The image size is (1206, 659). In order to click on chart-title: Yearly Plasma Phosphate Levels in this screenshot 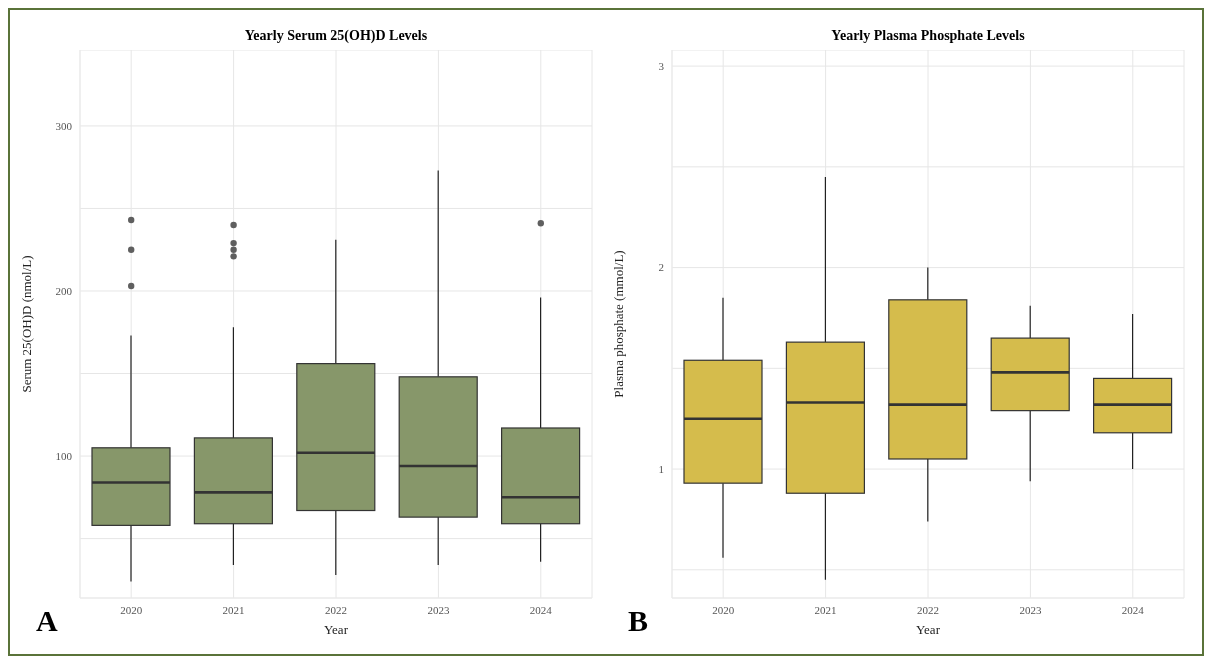, I will do `click(928, 36)`.